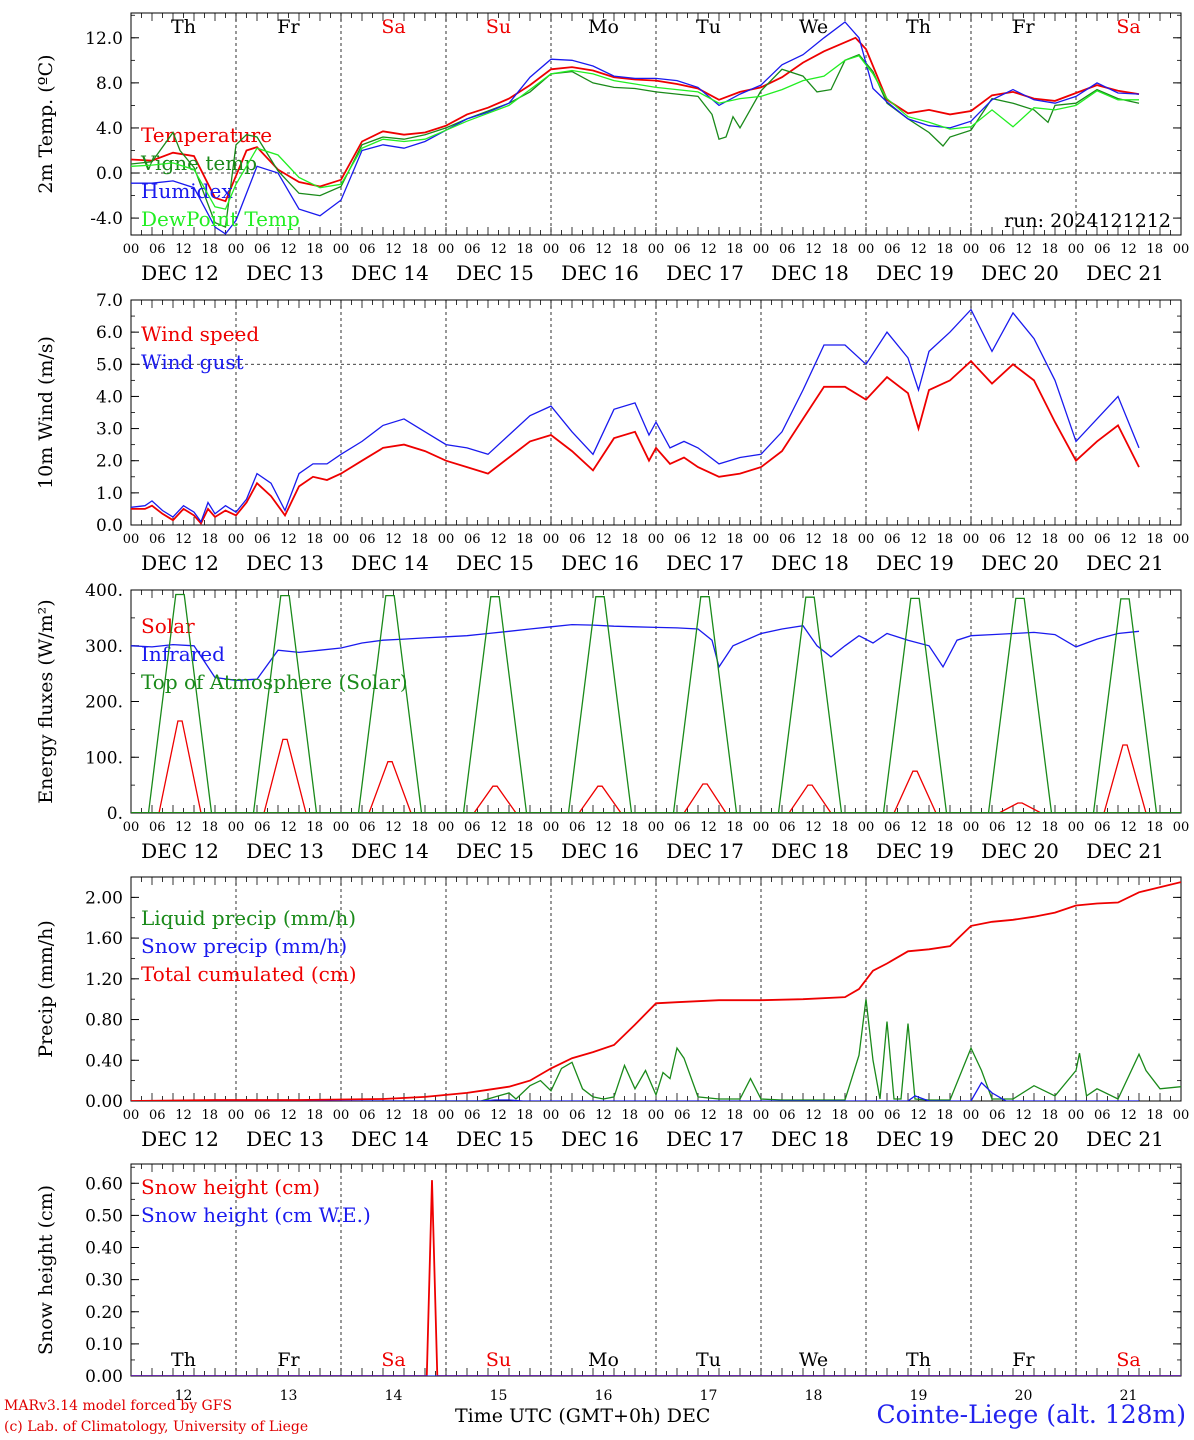  Describe the element at coordinates (104, 1249) in the screenshot. I see `y-tick-label: 0.40` at that location.